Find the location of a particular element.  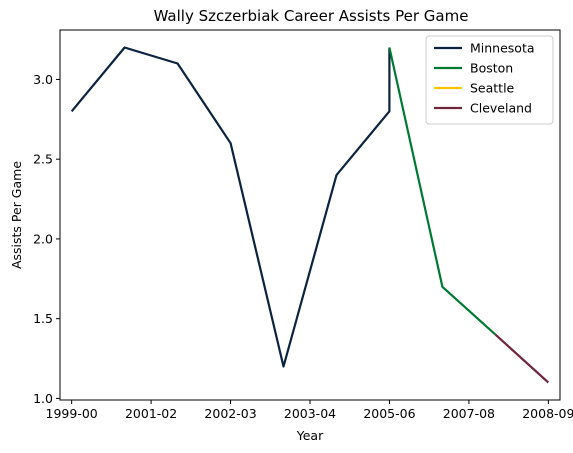

y-axis-label: Assists Per Game is located at coordinates (16, 215).